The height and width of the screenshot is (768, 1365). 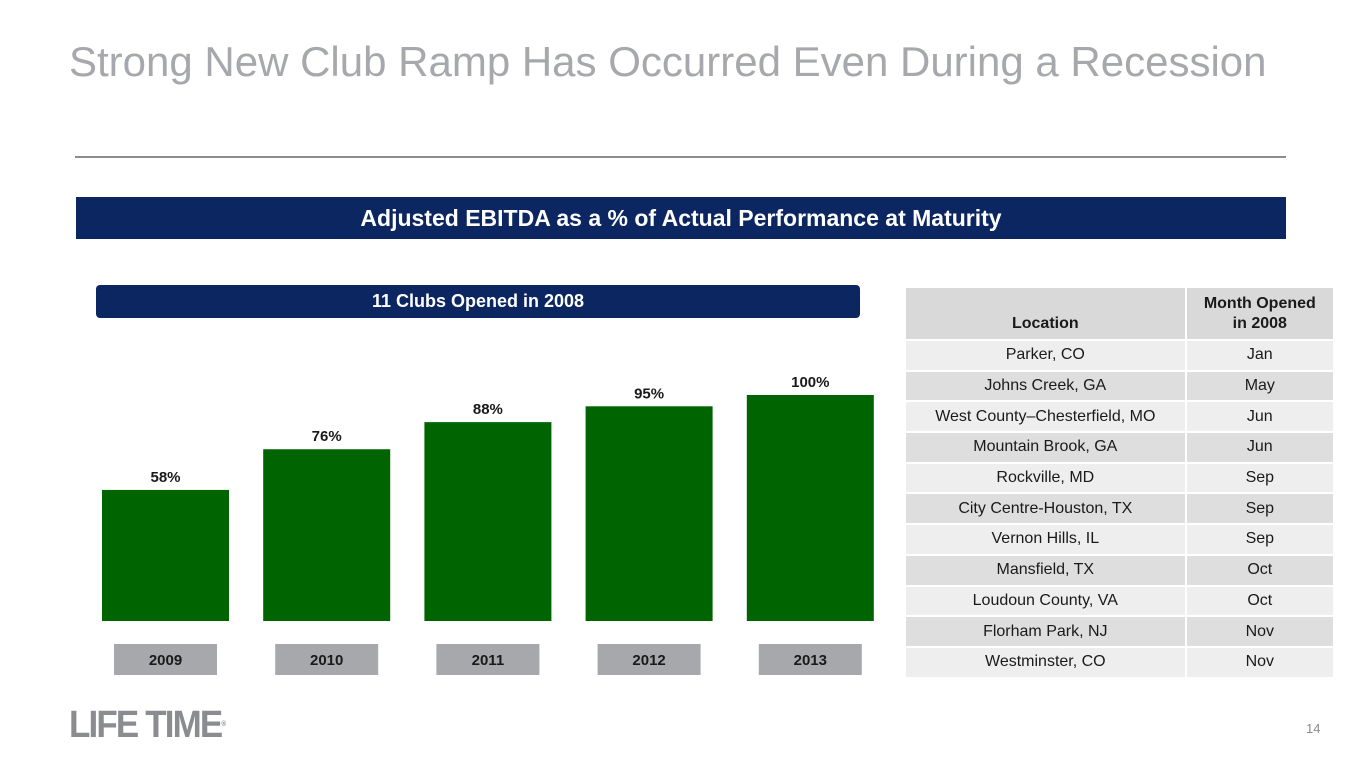 What do you see at coordinates (1045, 631) in the screenshot?
I see `location-cell: Florham Park, NJ` at bounding box center [1045, 631].